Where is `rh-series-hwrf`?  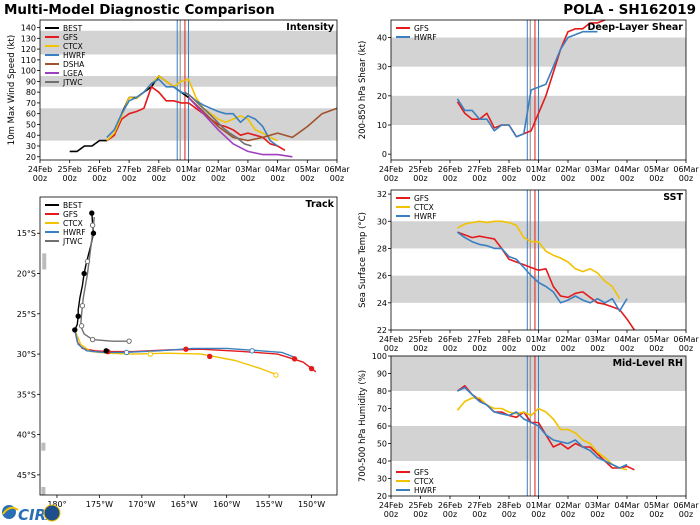 rh-series-hwrf is located at coordinates (542, 427).